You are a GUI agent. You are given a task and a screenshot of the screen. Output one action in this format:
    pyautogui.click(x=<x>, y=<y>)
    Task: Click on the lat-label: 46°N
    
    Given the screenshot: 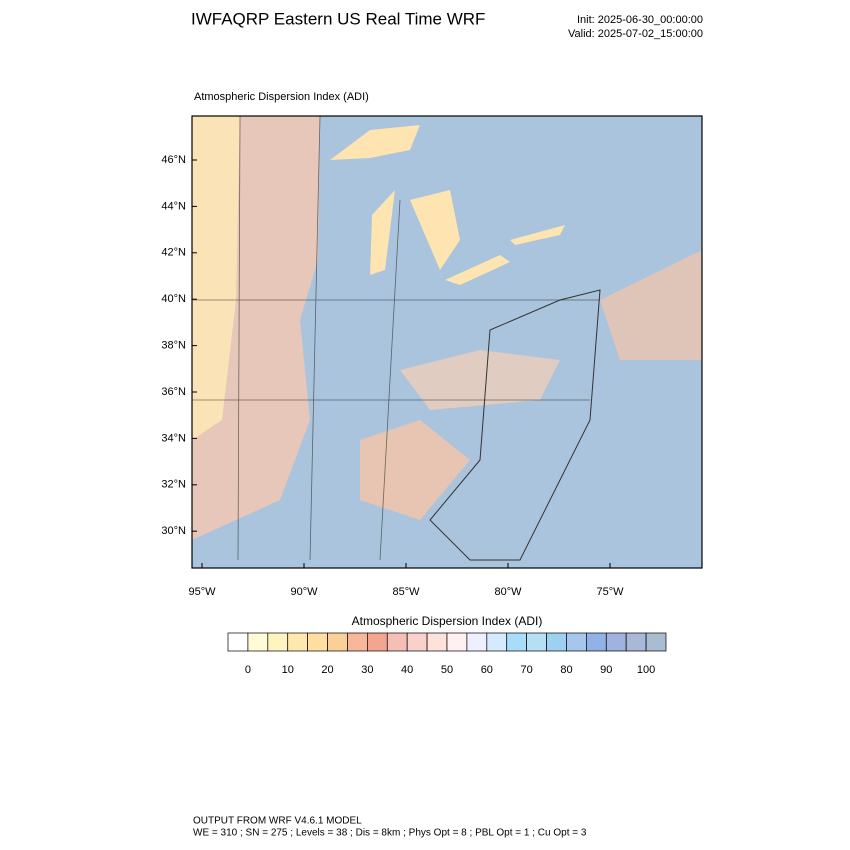 What is the action you would take?
    pyautogui.click(x=173, y=160)
    